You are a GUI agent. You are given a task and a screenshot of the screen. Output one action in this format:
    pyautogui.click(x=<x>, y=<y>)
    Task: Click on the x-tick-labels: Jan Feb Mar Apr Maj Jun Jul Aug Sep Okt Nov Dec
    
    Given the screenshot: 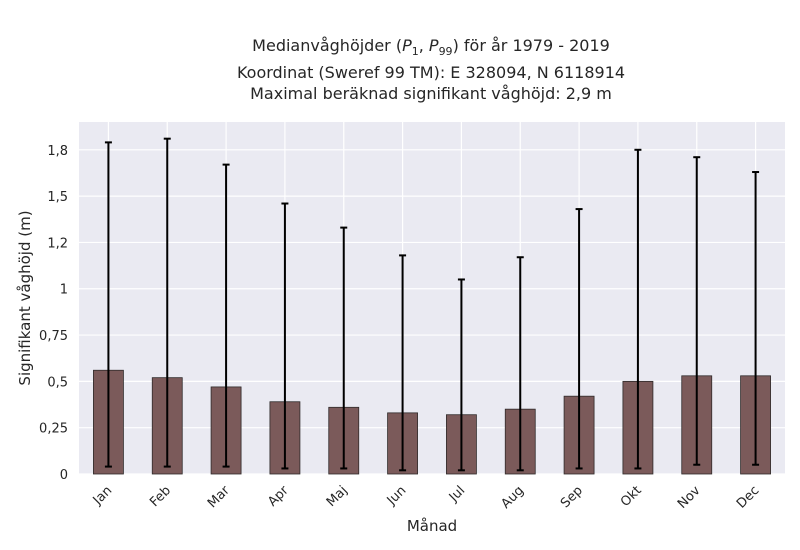 What is the action you would take?
    pyautogui.click(x=426, y=497)
    